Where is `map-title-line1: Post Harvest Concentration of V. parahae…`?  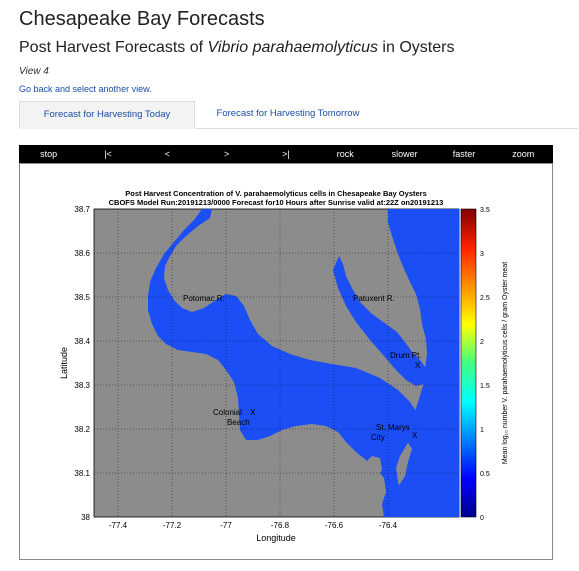 map-title-line1: Post Harvest Concentration of V. parahae… is located at coordinates (276, 193).